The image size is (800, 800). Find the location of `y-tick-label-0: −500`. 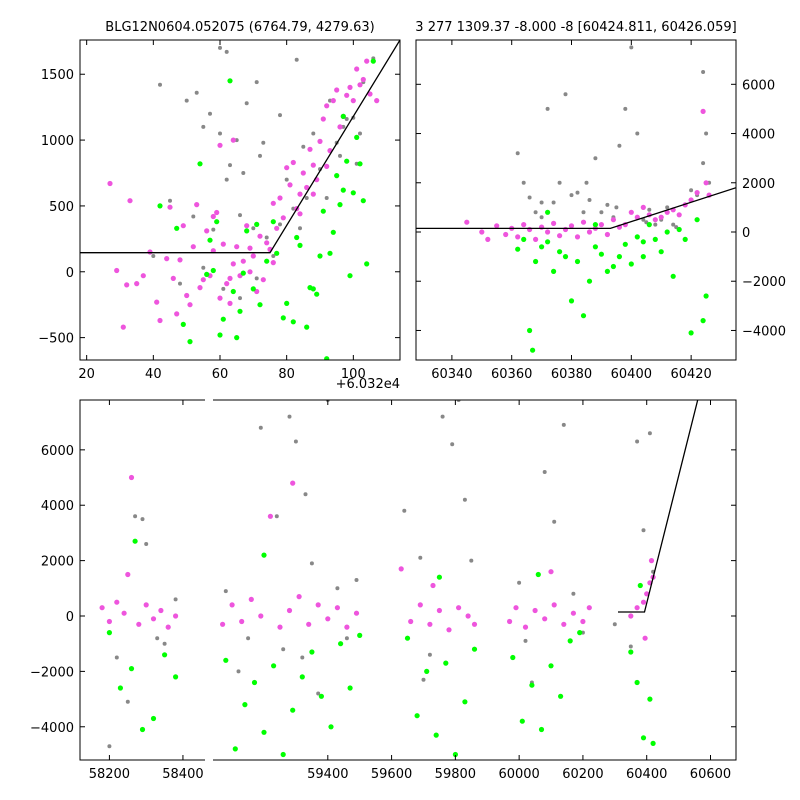

y-tick-label-0: −500 is located at coordinates (56, 339).